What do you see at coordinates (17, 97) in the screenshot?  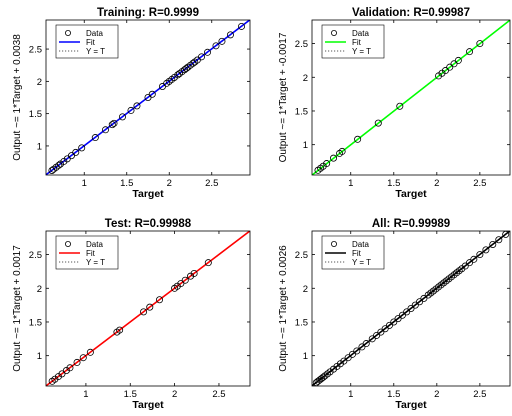 I see `y-axis-label: Output ~= 1*Target + 0.0038` at bounding box center [17, 97].